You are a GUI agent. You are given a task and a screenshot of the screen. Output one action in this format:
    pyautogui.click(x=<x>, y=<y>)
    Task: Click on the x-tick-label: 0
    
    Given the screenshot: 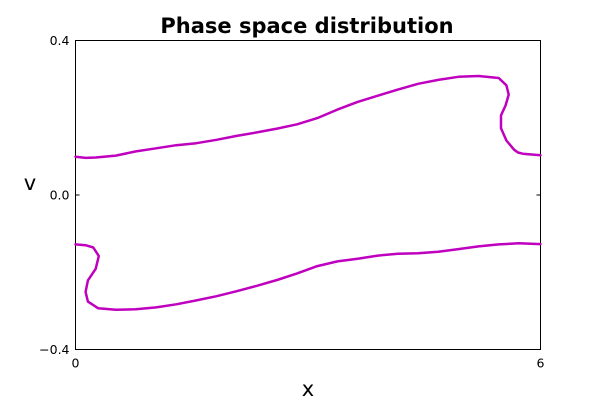 What is the action you would take?
    pyautogui.click(x=76, y=363)
    